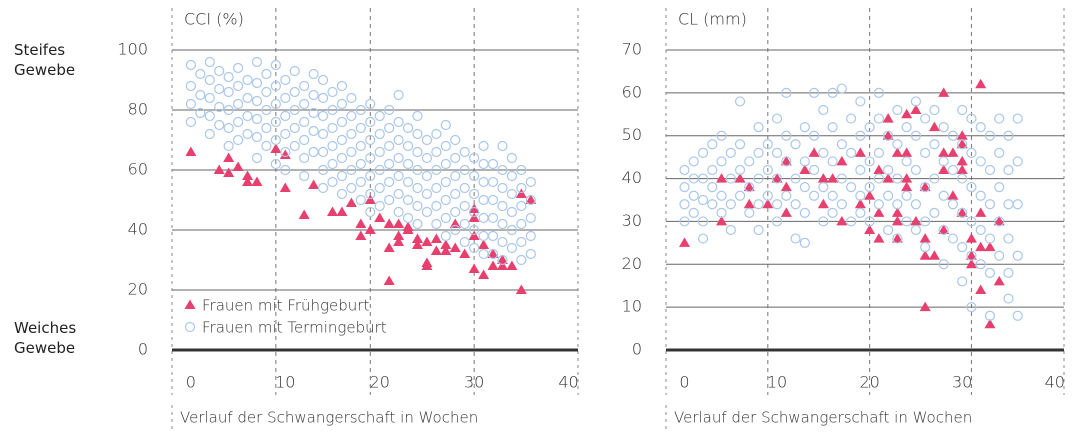 This screenshot has width=1078, height=434. Describe the element at coordinates (138, 169) in the screenshot. I see `y-tick-label: 60` at that location.